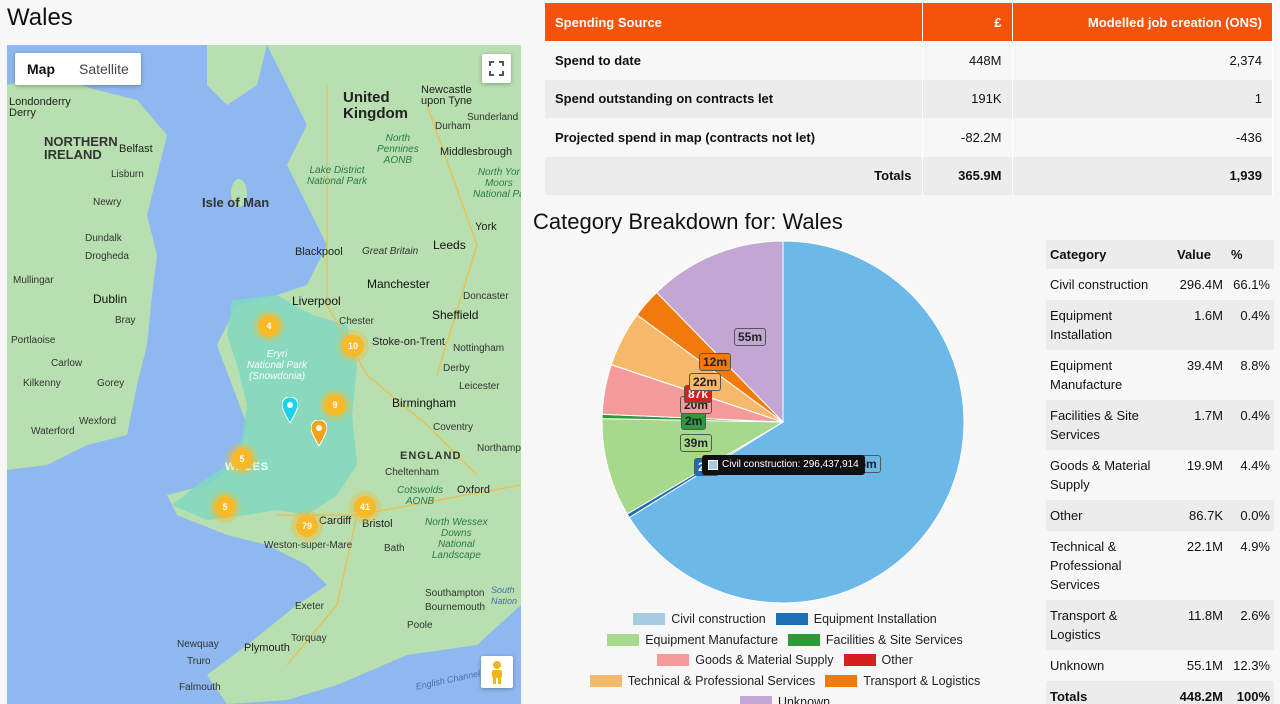 This screenshot has height=704, width=1280. I want to click on map-cluster-marker: 79, so click(307, 526).